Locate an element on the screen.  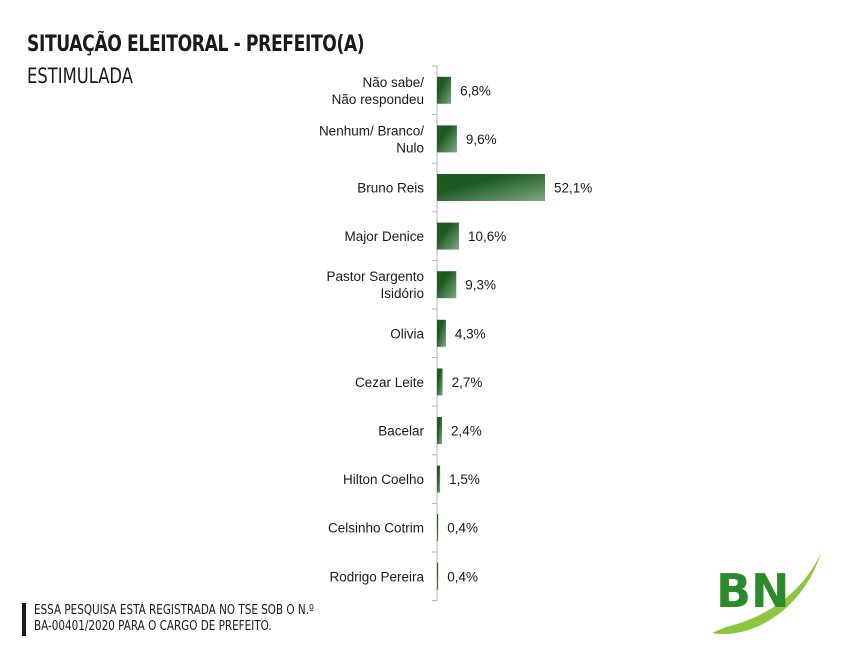
category-label: Isidório is located at coordinates (402, 293).